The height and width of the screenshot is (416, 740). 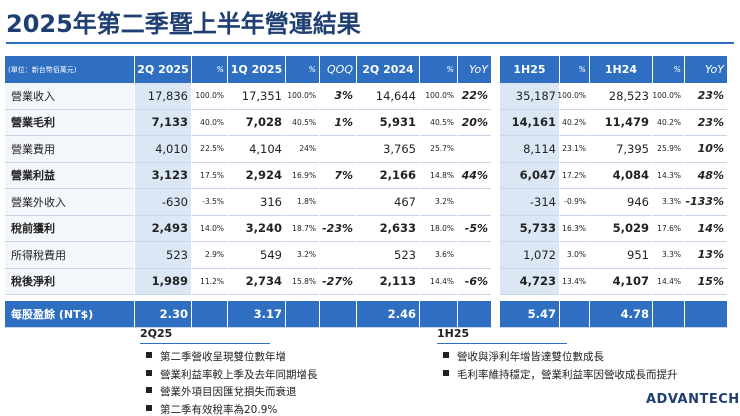 I want to click on row-label: 所得稅費用, so click(x=69, y=255).